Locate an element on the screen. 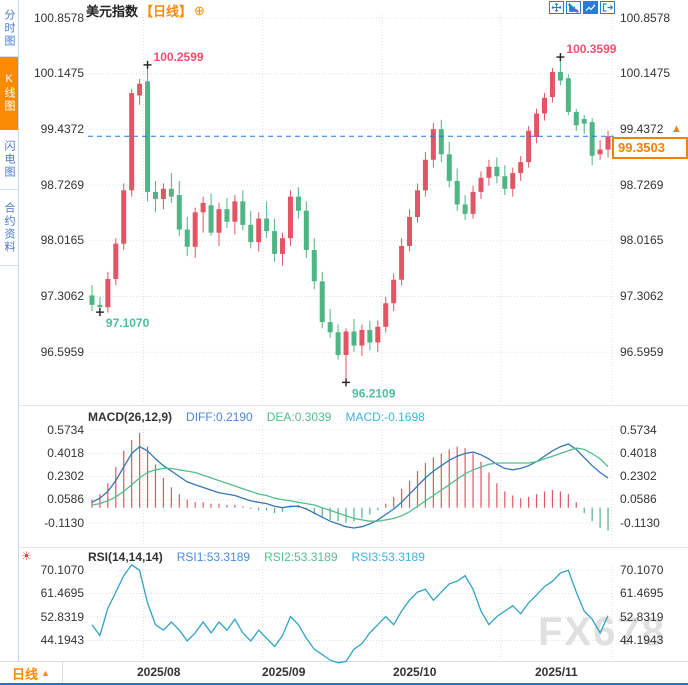  pan-icon is located at coordinates (556, 7).